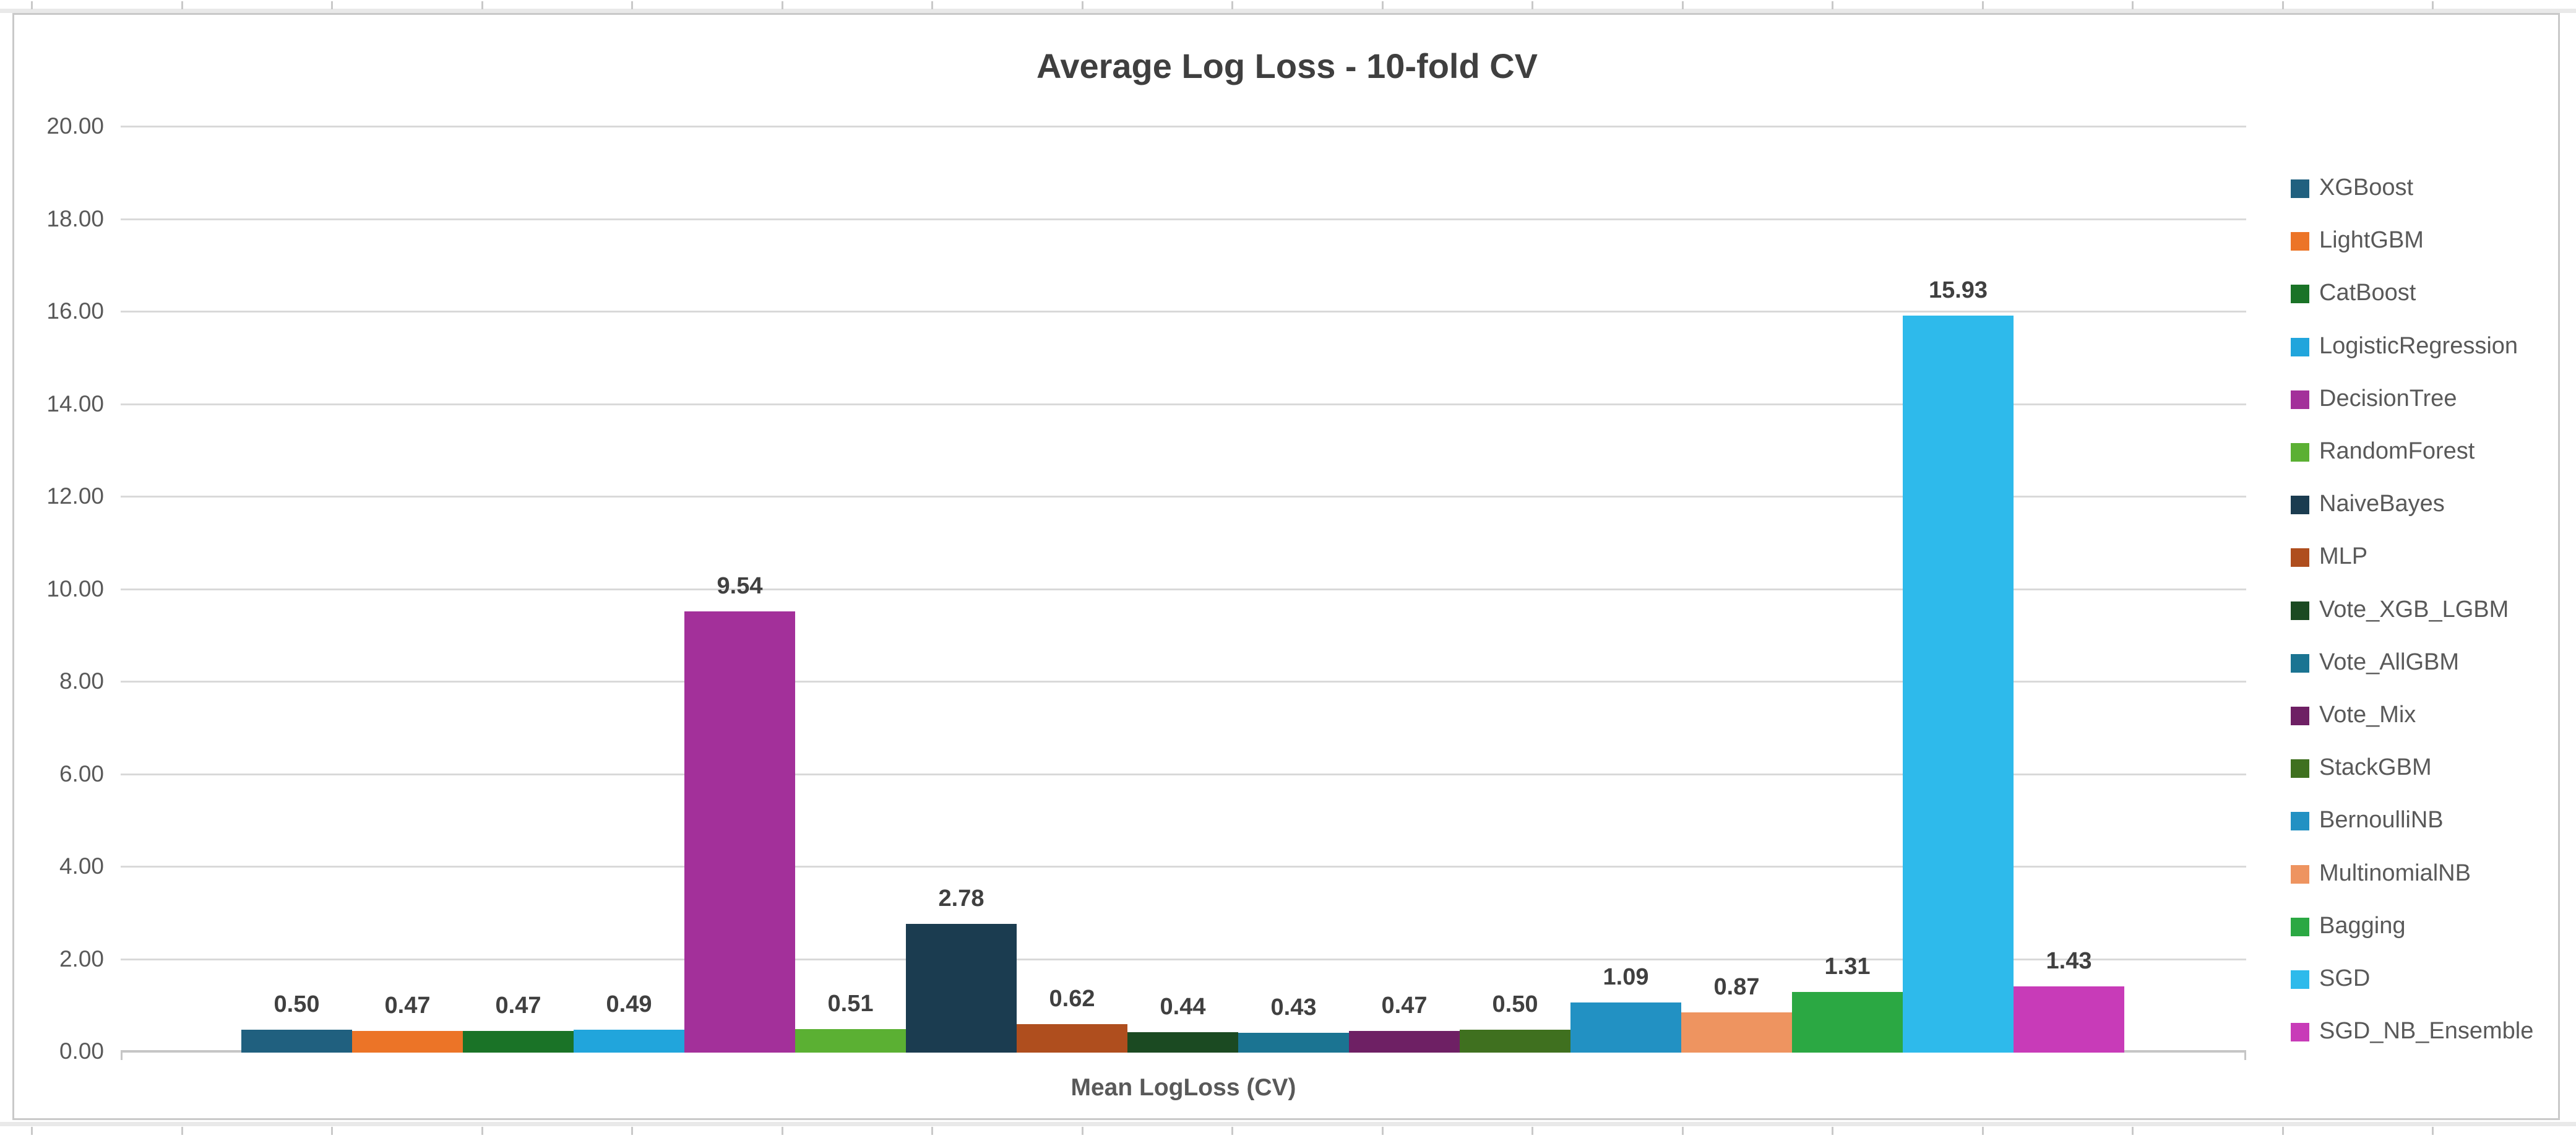  What do you see at coordinates (740, 586) in the screenshot?
I see `bar-value-label-DecisionTree: 9.54` at bounding box center [740, 586].